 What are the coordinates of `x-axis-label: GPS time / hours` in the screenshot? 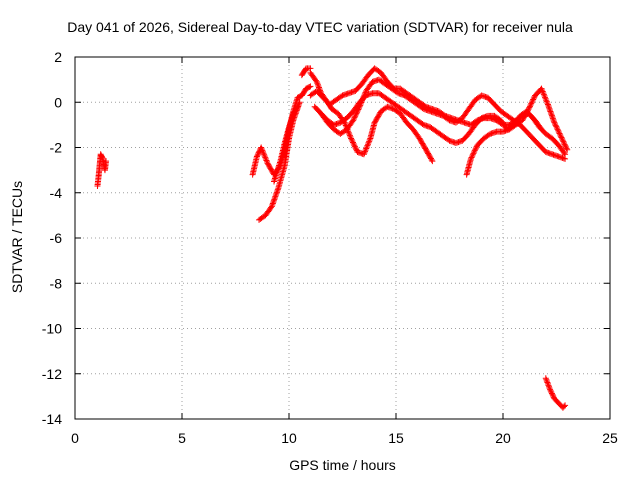 It's located at (342, 465).